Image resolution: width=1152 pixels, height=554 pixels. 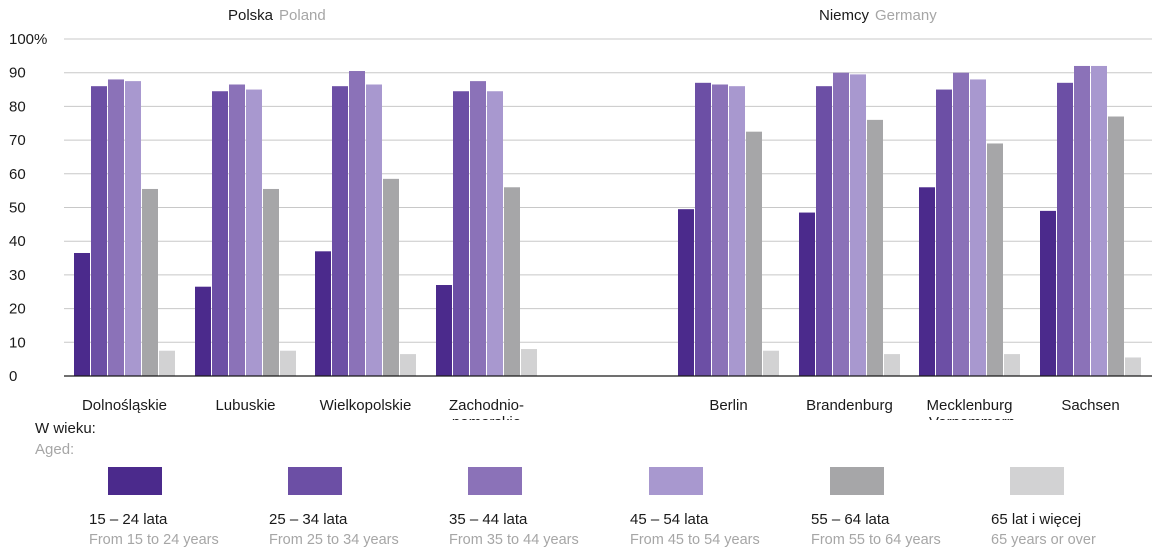 What do you see at coordinates (850, 519) in the screenshot?
I see `legend-label: 55 – 64 lata` at bounding box center [850, 519].